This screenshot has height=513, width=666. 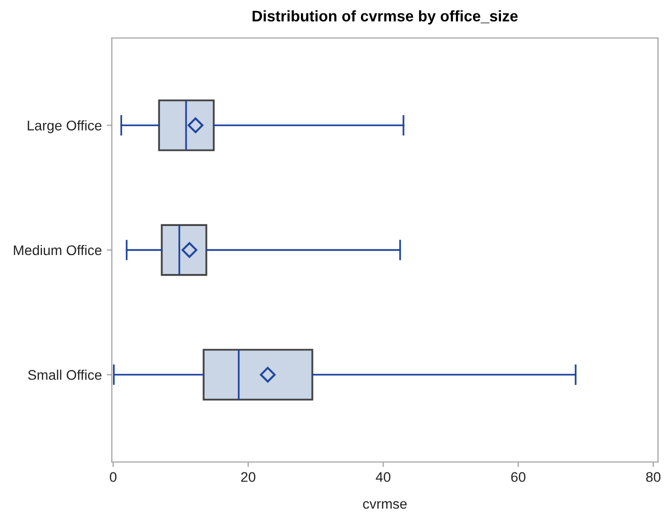 I want to click on x-tick-label: 60, so click(x=518, y=477).